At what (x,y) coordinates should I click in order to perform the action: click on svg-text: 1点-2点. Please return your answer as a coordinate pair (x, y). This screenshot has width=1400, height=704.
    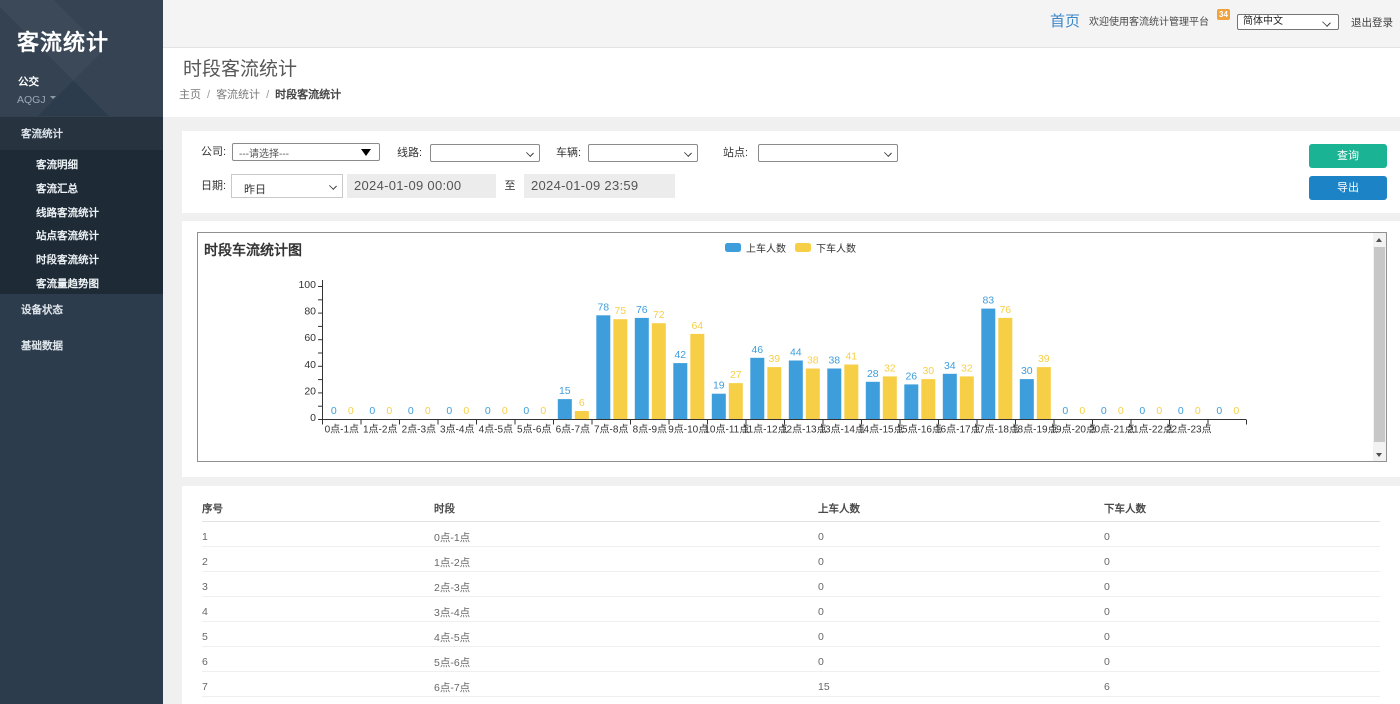
    Looking at the image, I should click on (380, 430).